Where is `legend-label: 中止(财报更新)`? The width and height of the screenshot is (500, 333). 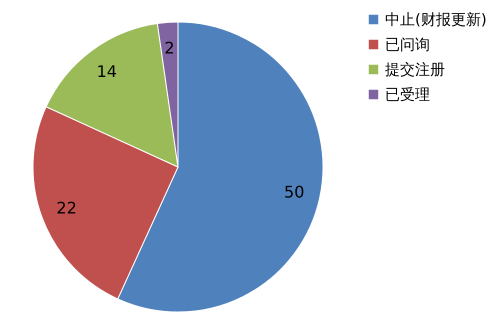
legend-label: 中止(财报更新) is located at coordinates (436, 19).